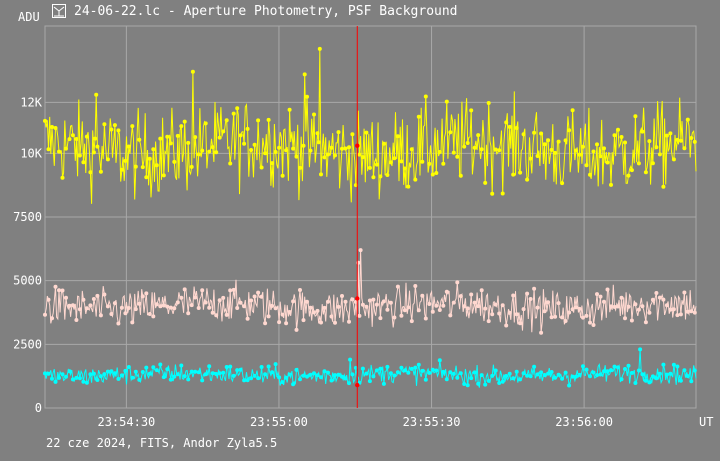 This screenshot has height=461, width=720. Describe the element at coordinates (706, 422) in the screenshot. I see `x-axis-label: UT` at that location.